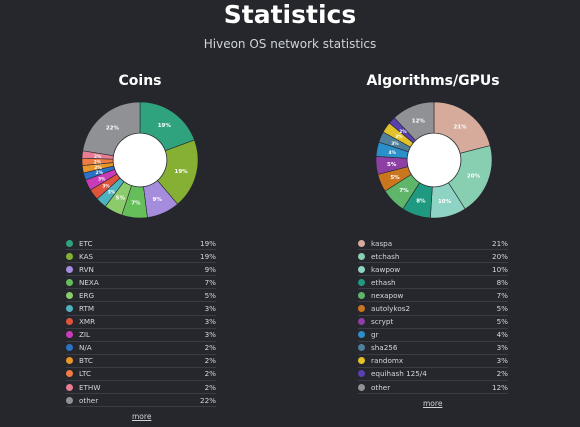 This screenshot has height=427, width=580. Describe the element at coordinates (210, 322) in the screenshot. I see `coins-legend-pct: 3%` at that location.